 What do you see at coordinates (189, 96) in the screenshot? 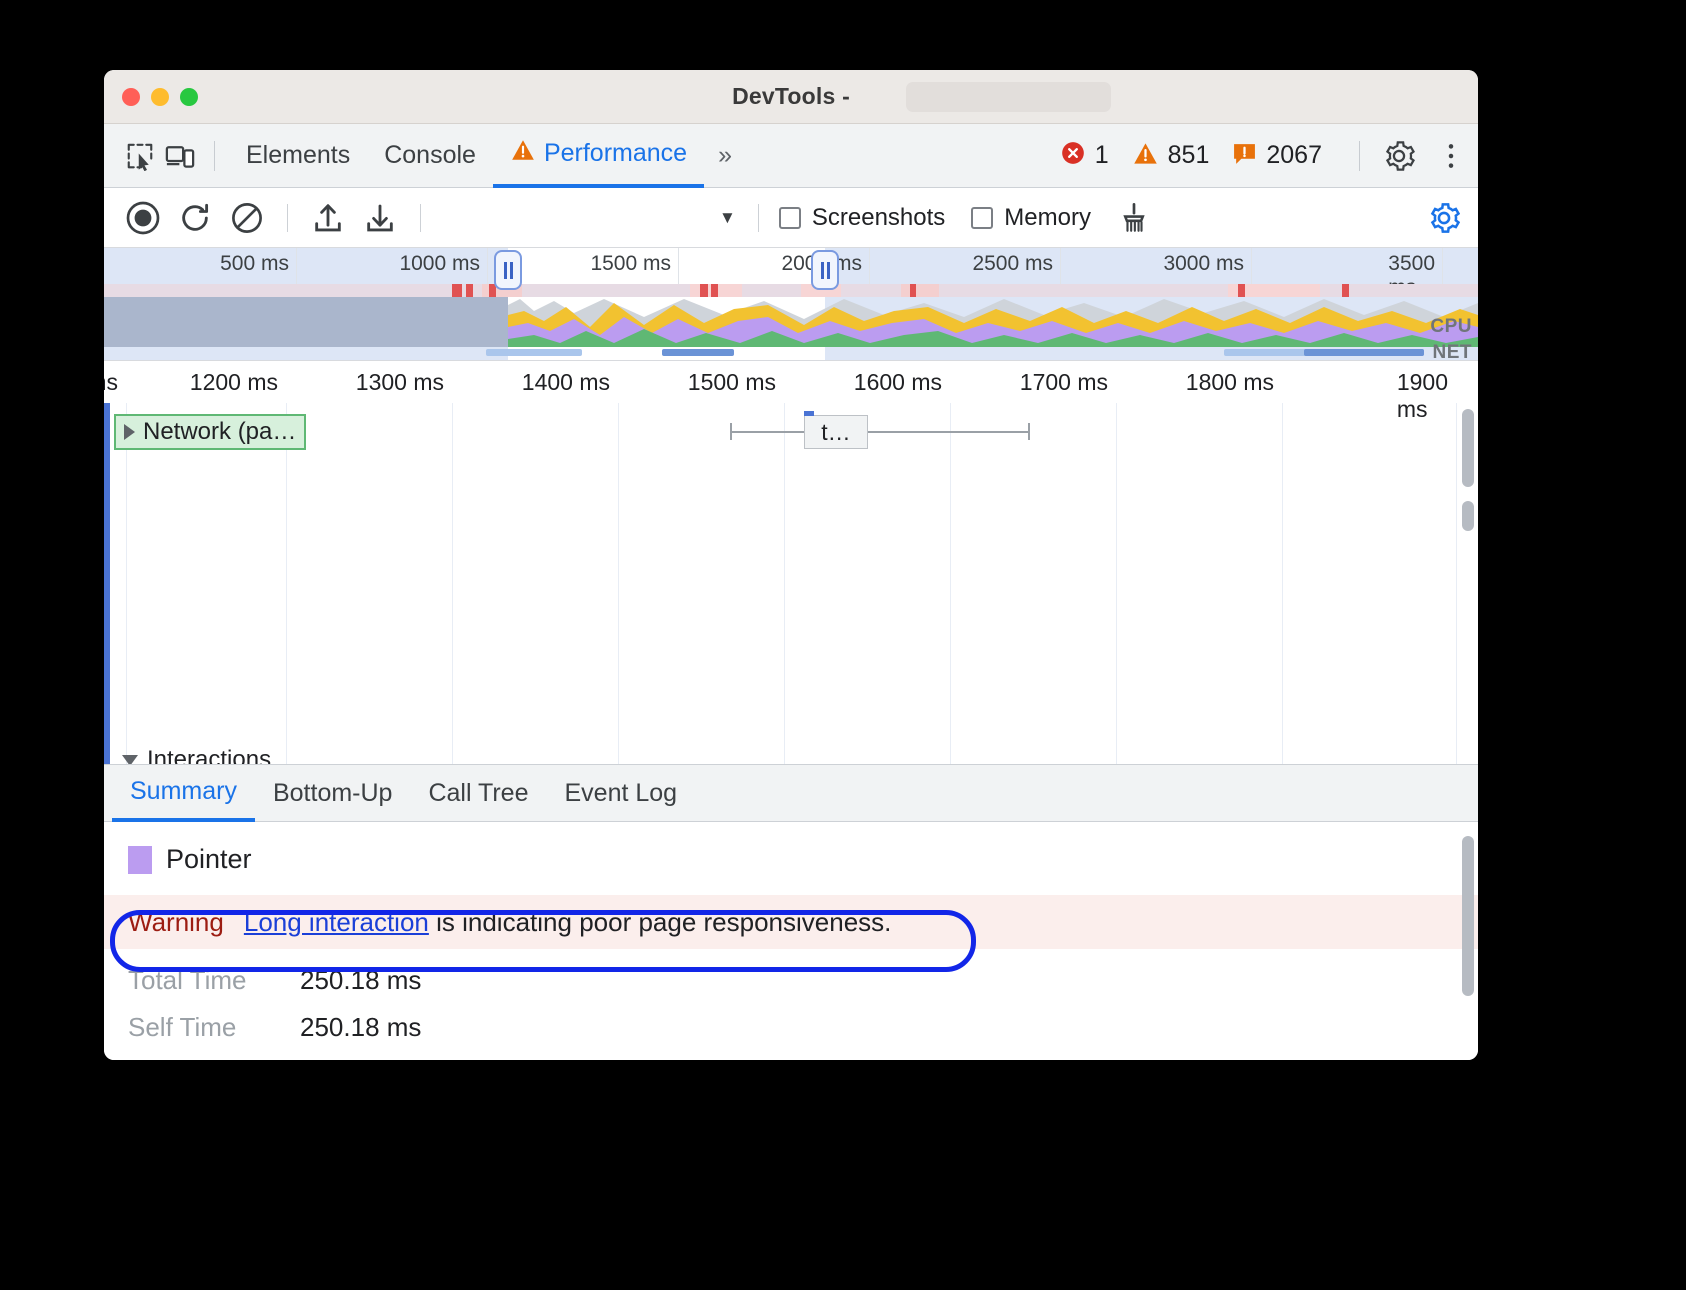
I see `maximize-window-button` at bounding box center [189, 96].